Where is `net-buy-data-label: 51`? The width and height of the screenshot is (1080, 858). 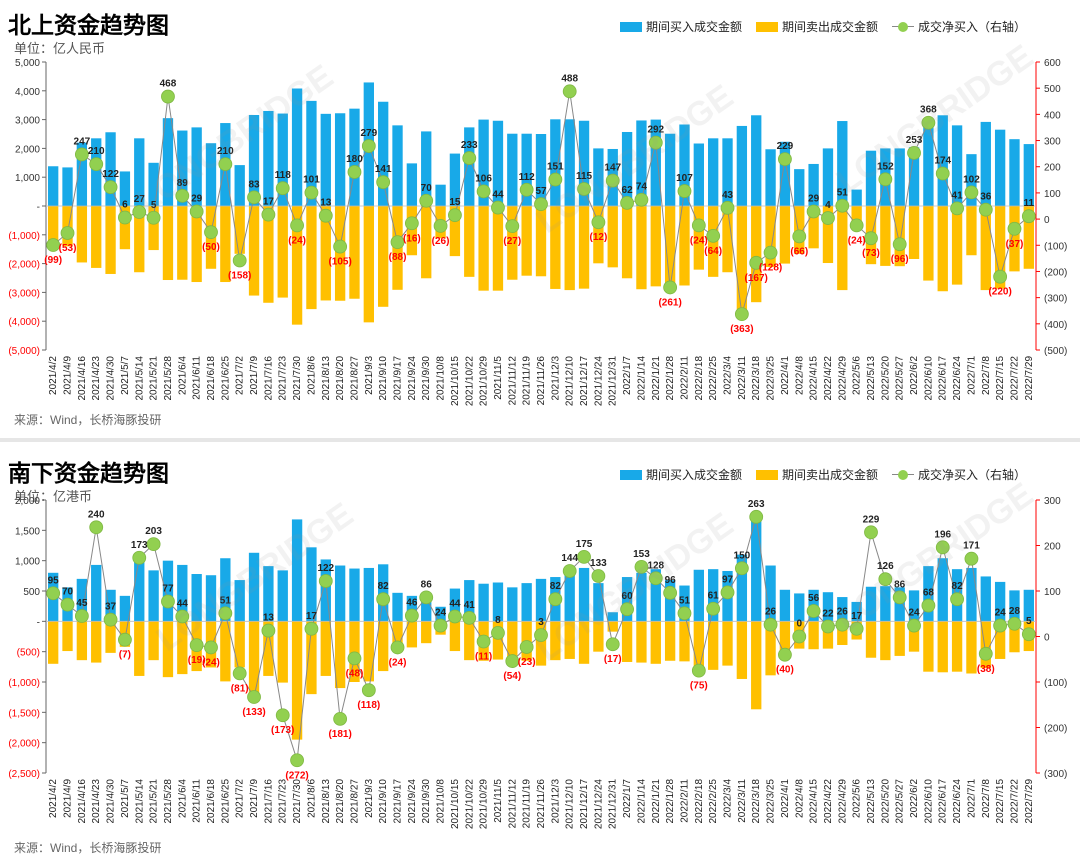
net-buy-data-label: 51 is located at coordinates (685, 600).